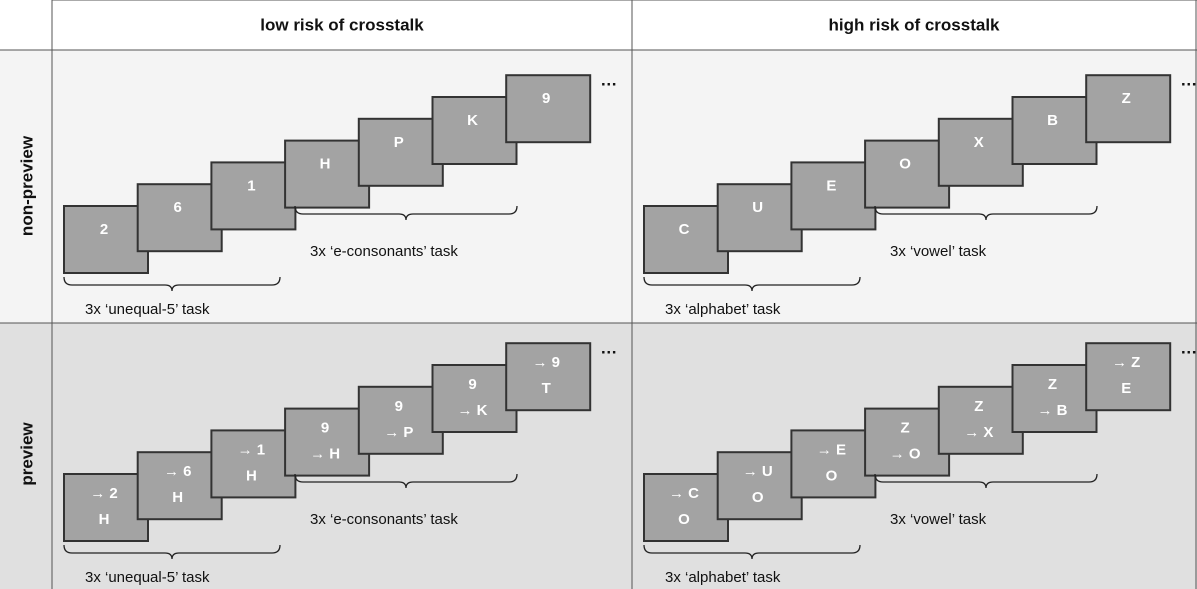  Describe the element at coordinates (979, 142) in the screenshot. I see `card-text: X` at that location.